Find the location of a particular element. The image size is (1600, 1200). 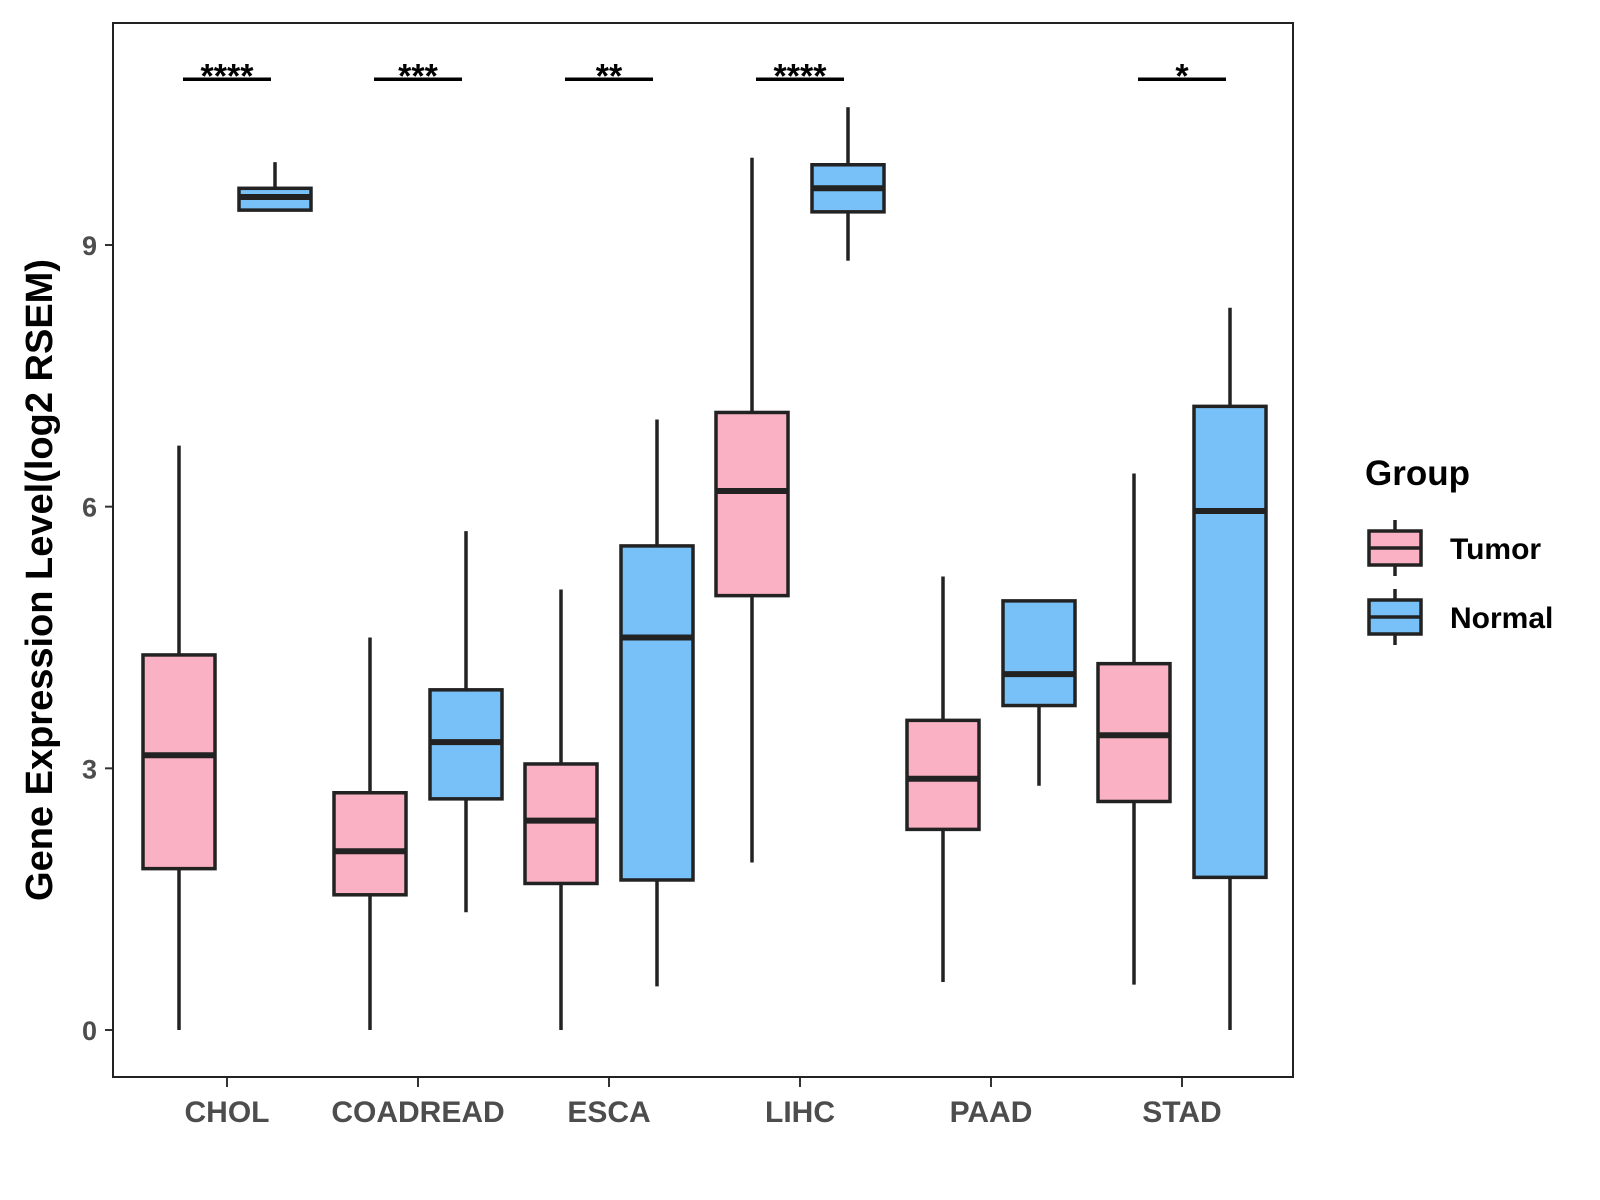

box-normal-coadread is located at coordinates (466, 722).